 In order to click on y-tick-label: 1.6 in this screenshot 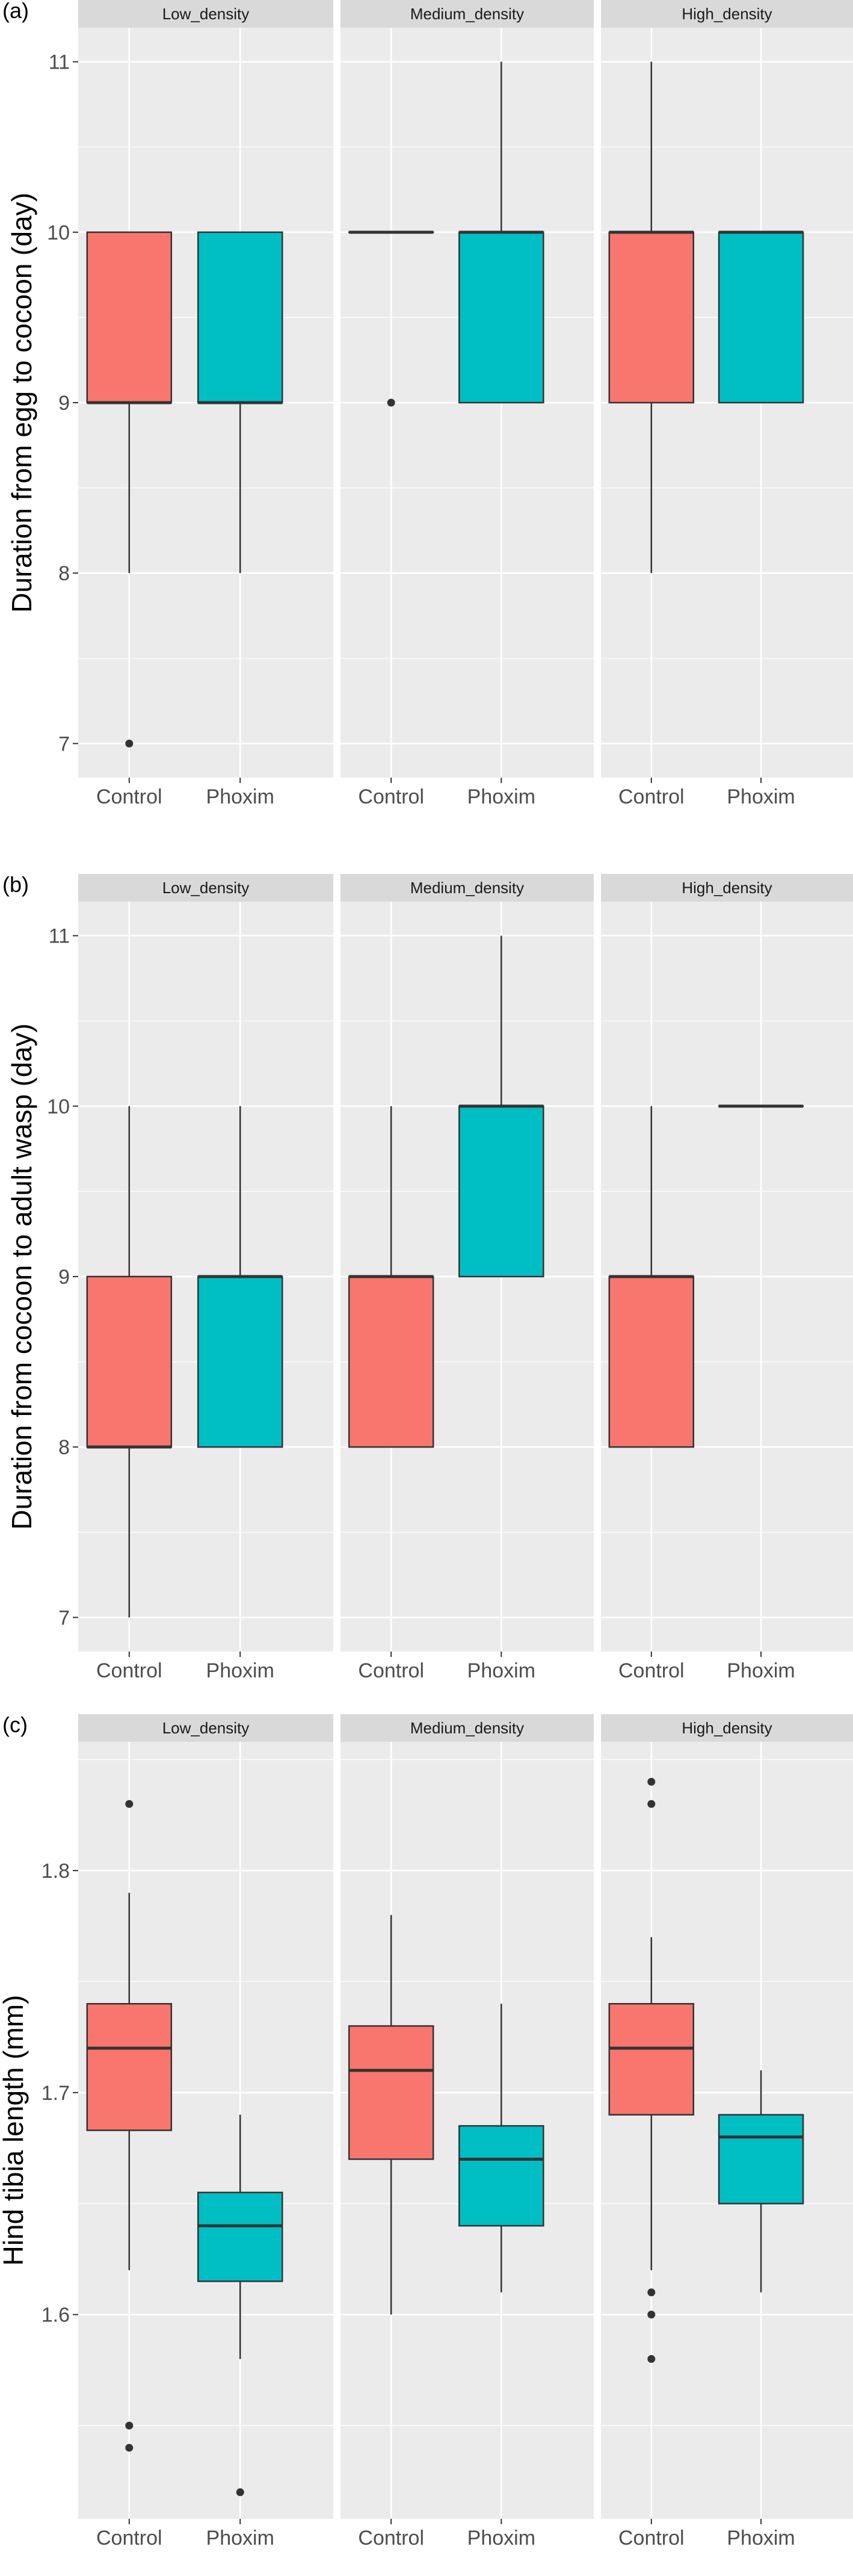, I will do `click(56, 2315)`.